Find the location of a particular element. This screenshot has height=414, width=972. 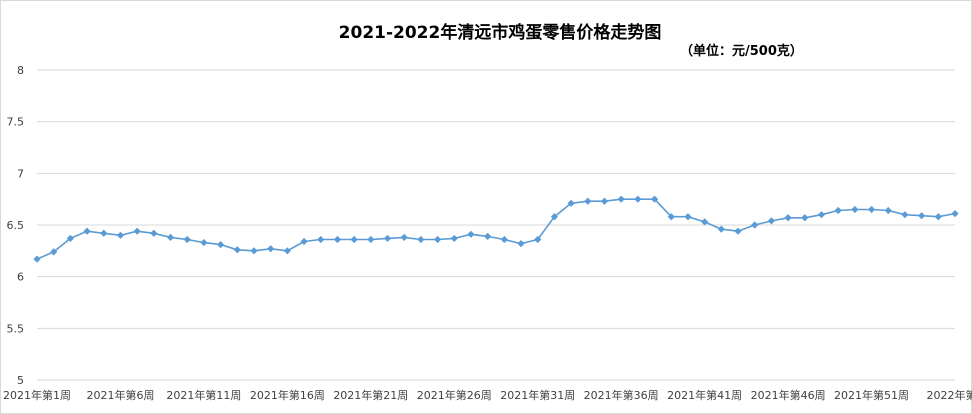

x-tick-label-2: 2021年第11周 is located at coordinates (203, 395).